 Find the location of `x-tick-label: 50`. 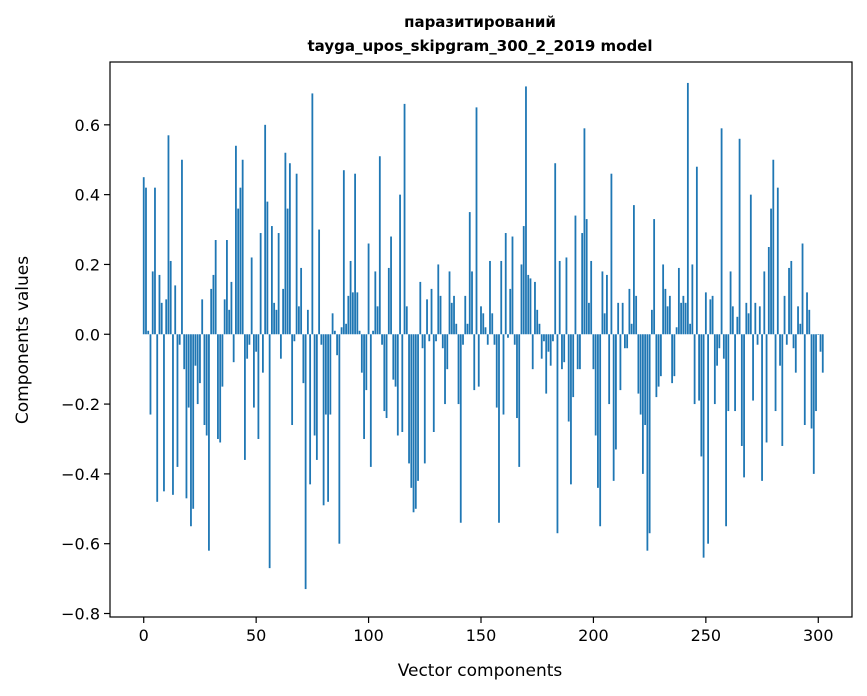

x-tick-label: 50 is located at coordinates (256, 635).